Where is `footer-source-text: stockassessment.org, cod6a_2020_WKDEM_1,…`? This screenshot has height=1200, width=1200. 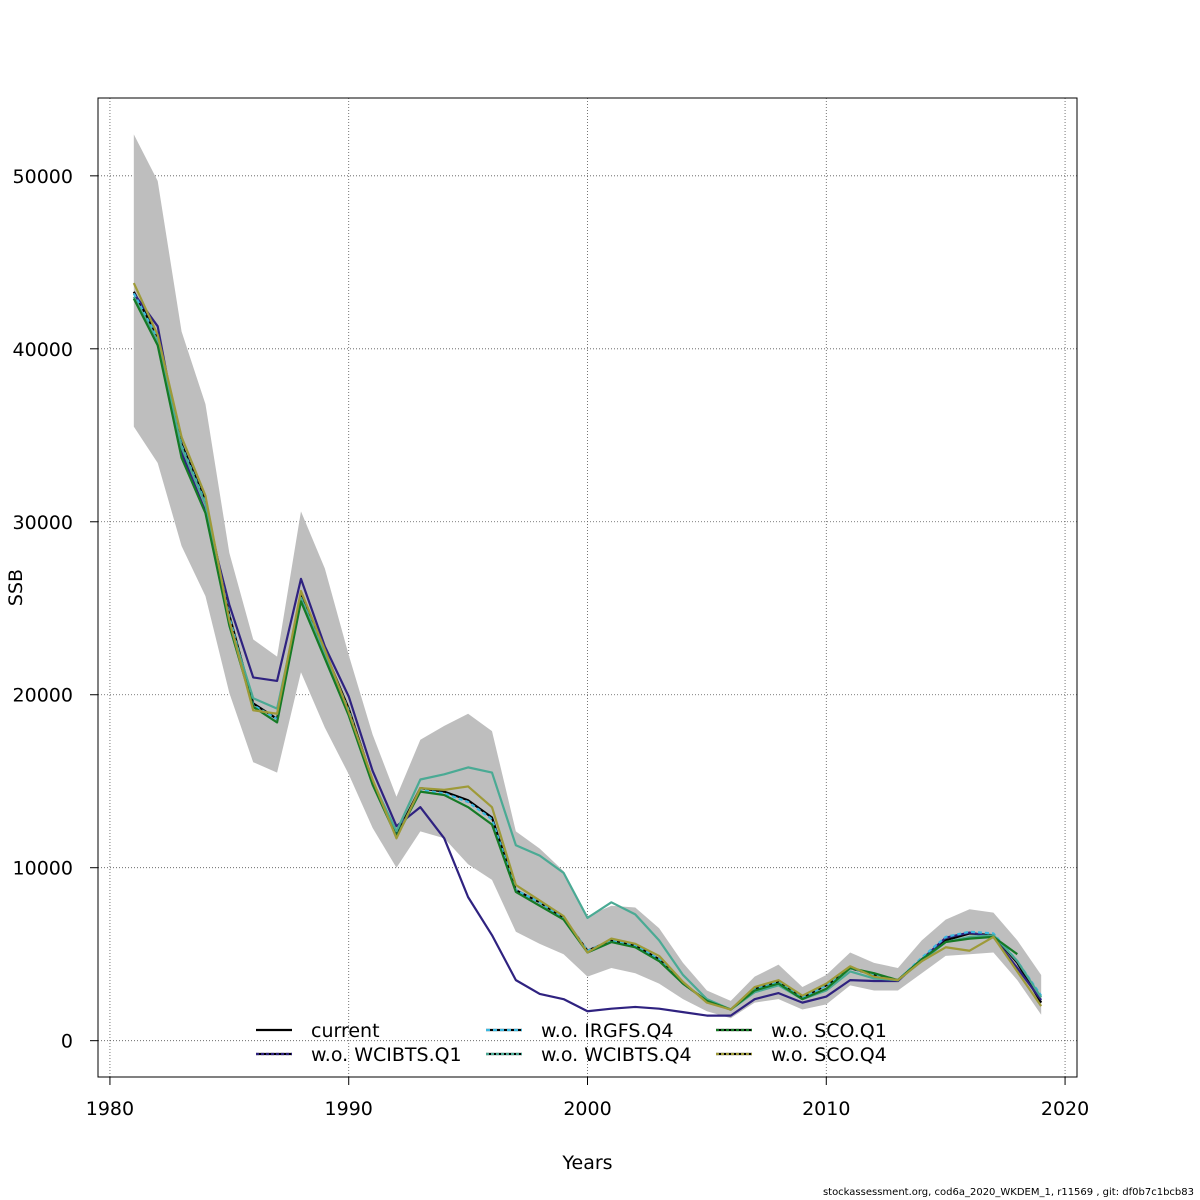
footer-source-text: stockassessment.org, cod6a_2020_WKDEM_1,… is located at coordinates (1008, 1192).